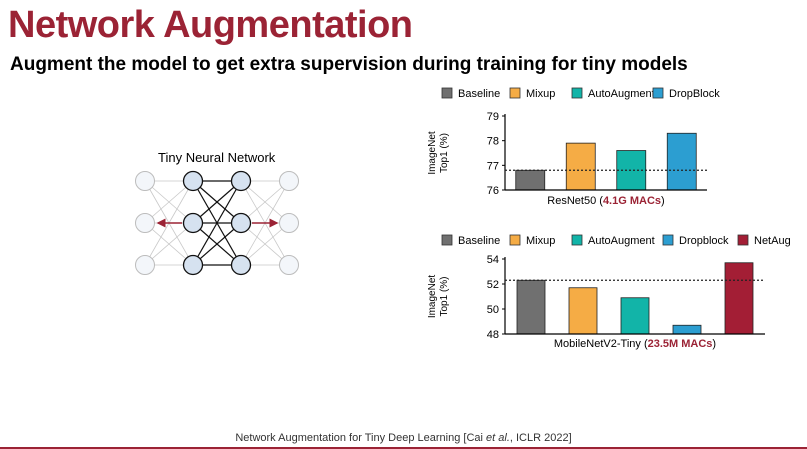 The image size is (807, 449). What do you see at coordinates (540, 438) in the screenshot?
I see `citation-suffix: , ICLR 2022]` at bounding box center [540, 438].